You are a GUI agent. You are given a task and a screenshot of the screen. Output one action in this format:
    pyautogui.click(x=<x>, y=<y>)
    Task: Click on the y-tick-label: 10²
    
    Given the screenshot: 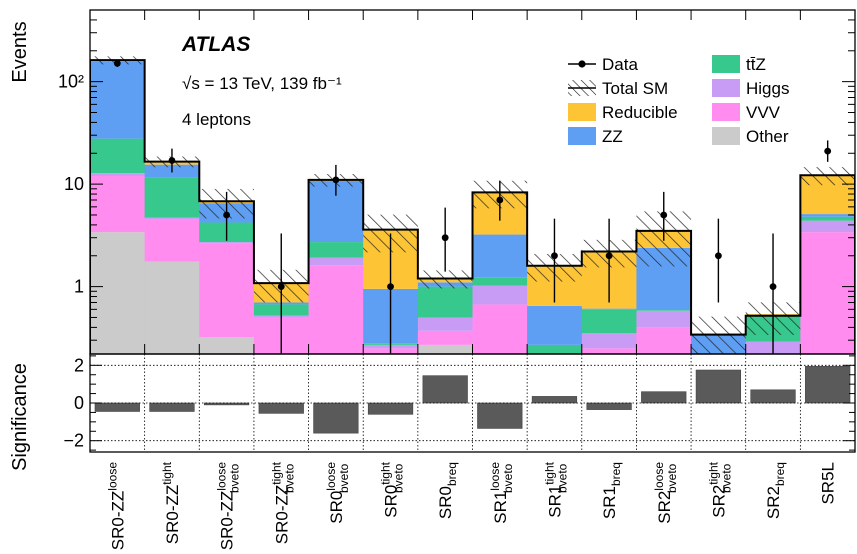 What is the action you would take?
    pyautogui.click(x=71, y=82)
    